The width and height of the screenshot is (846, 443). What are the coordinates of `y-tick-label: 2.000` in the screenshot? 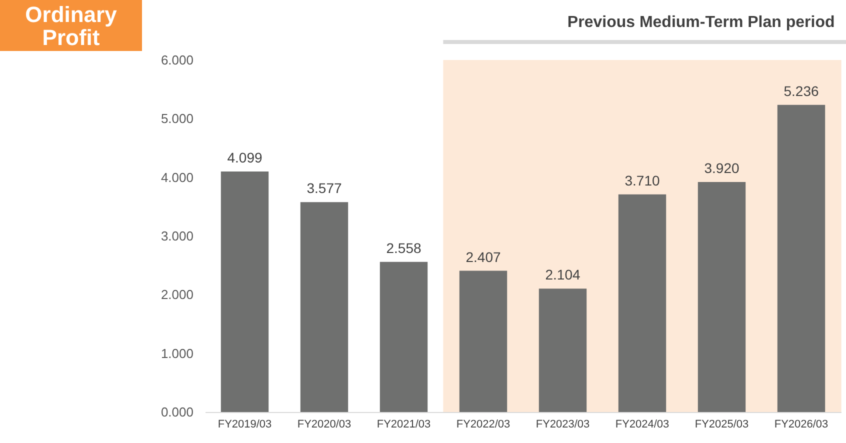 It's located at (177, 294).